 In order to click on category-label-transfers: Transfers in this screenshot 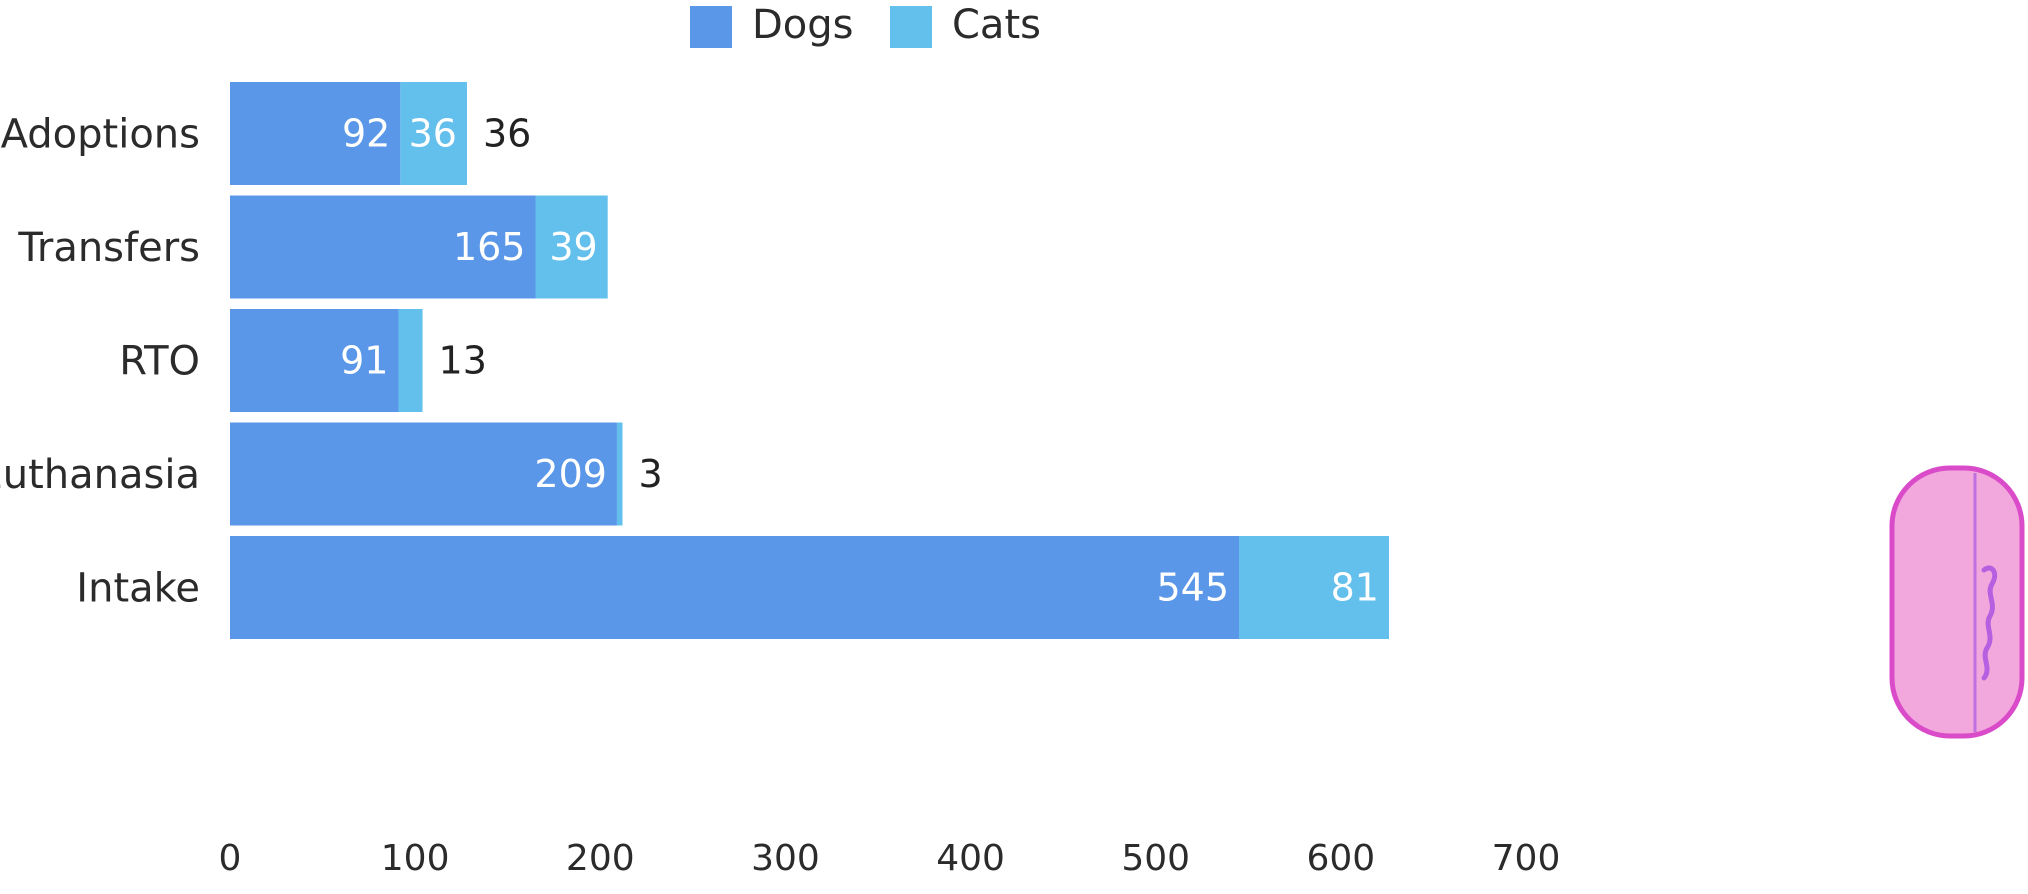, I will do `click(108, 248)`.